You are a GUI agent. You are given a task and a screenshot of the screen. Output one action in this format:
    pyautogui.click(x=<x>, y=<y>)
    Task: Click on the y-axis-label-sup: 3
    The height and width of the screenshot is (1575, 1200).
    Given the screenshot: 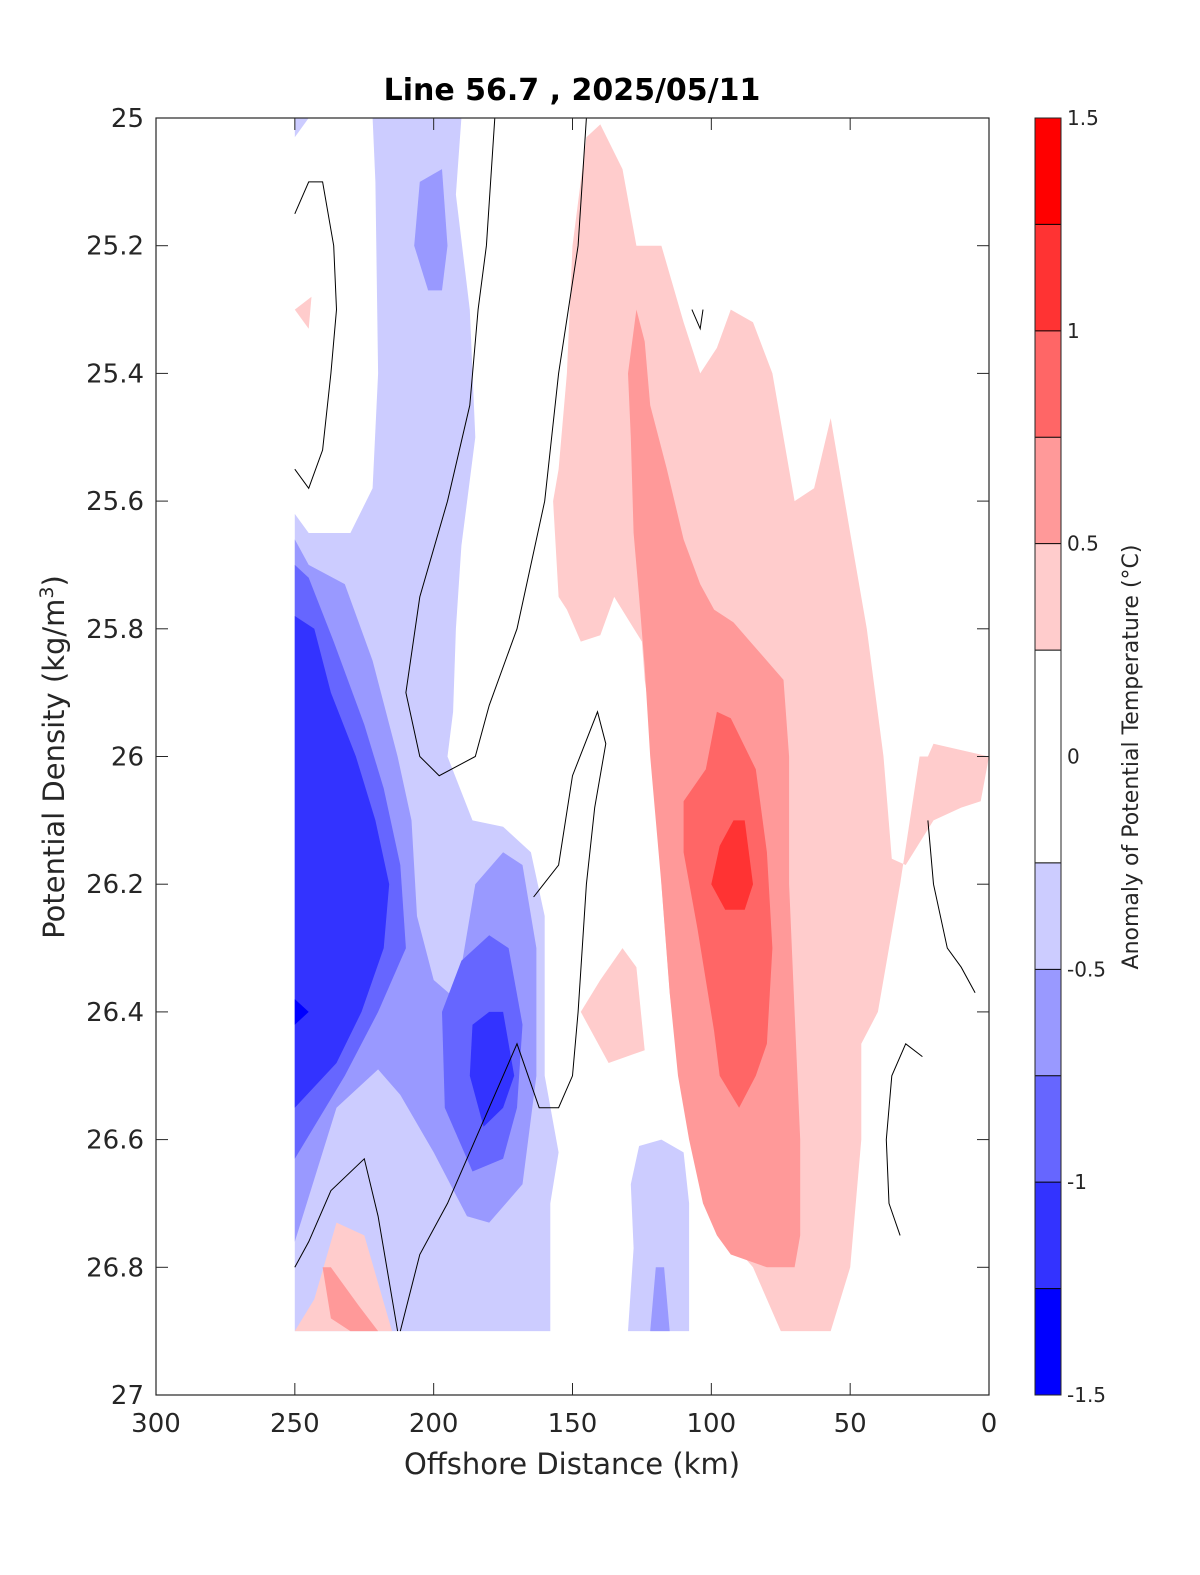 What is the action you would take?
    pyautogui.click(x=47, y=592)
    